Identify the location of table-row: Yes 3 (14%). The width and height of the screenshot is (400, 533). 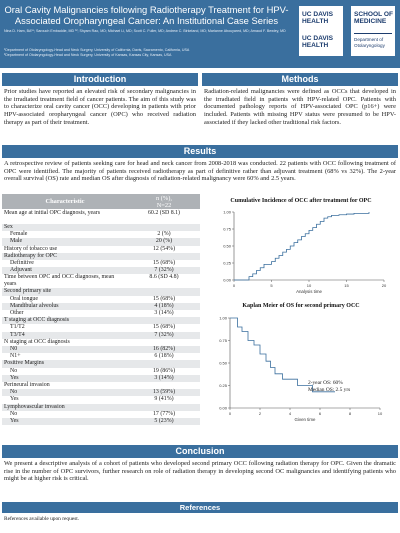
(101, 378).